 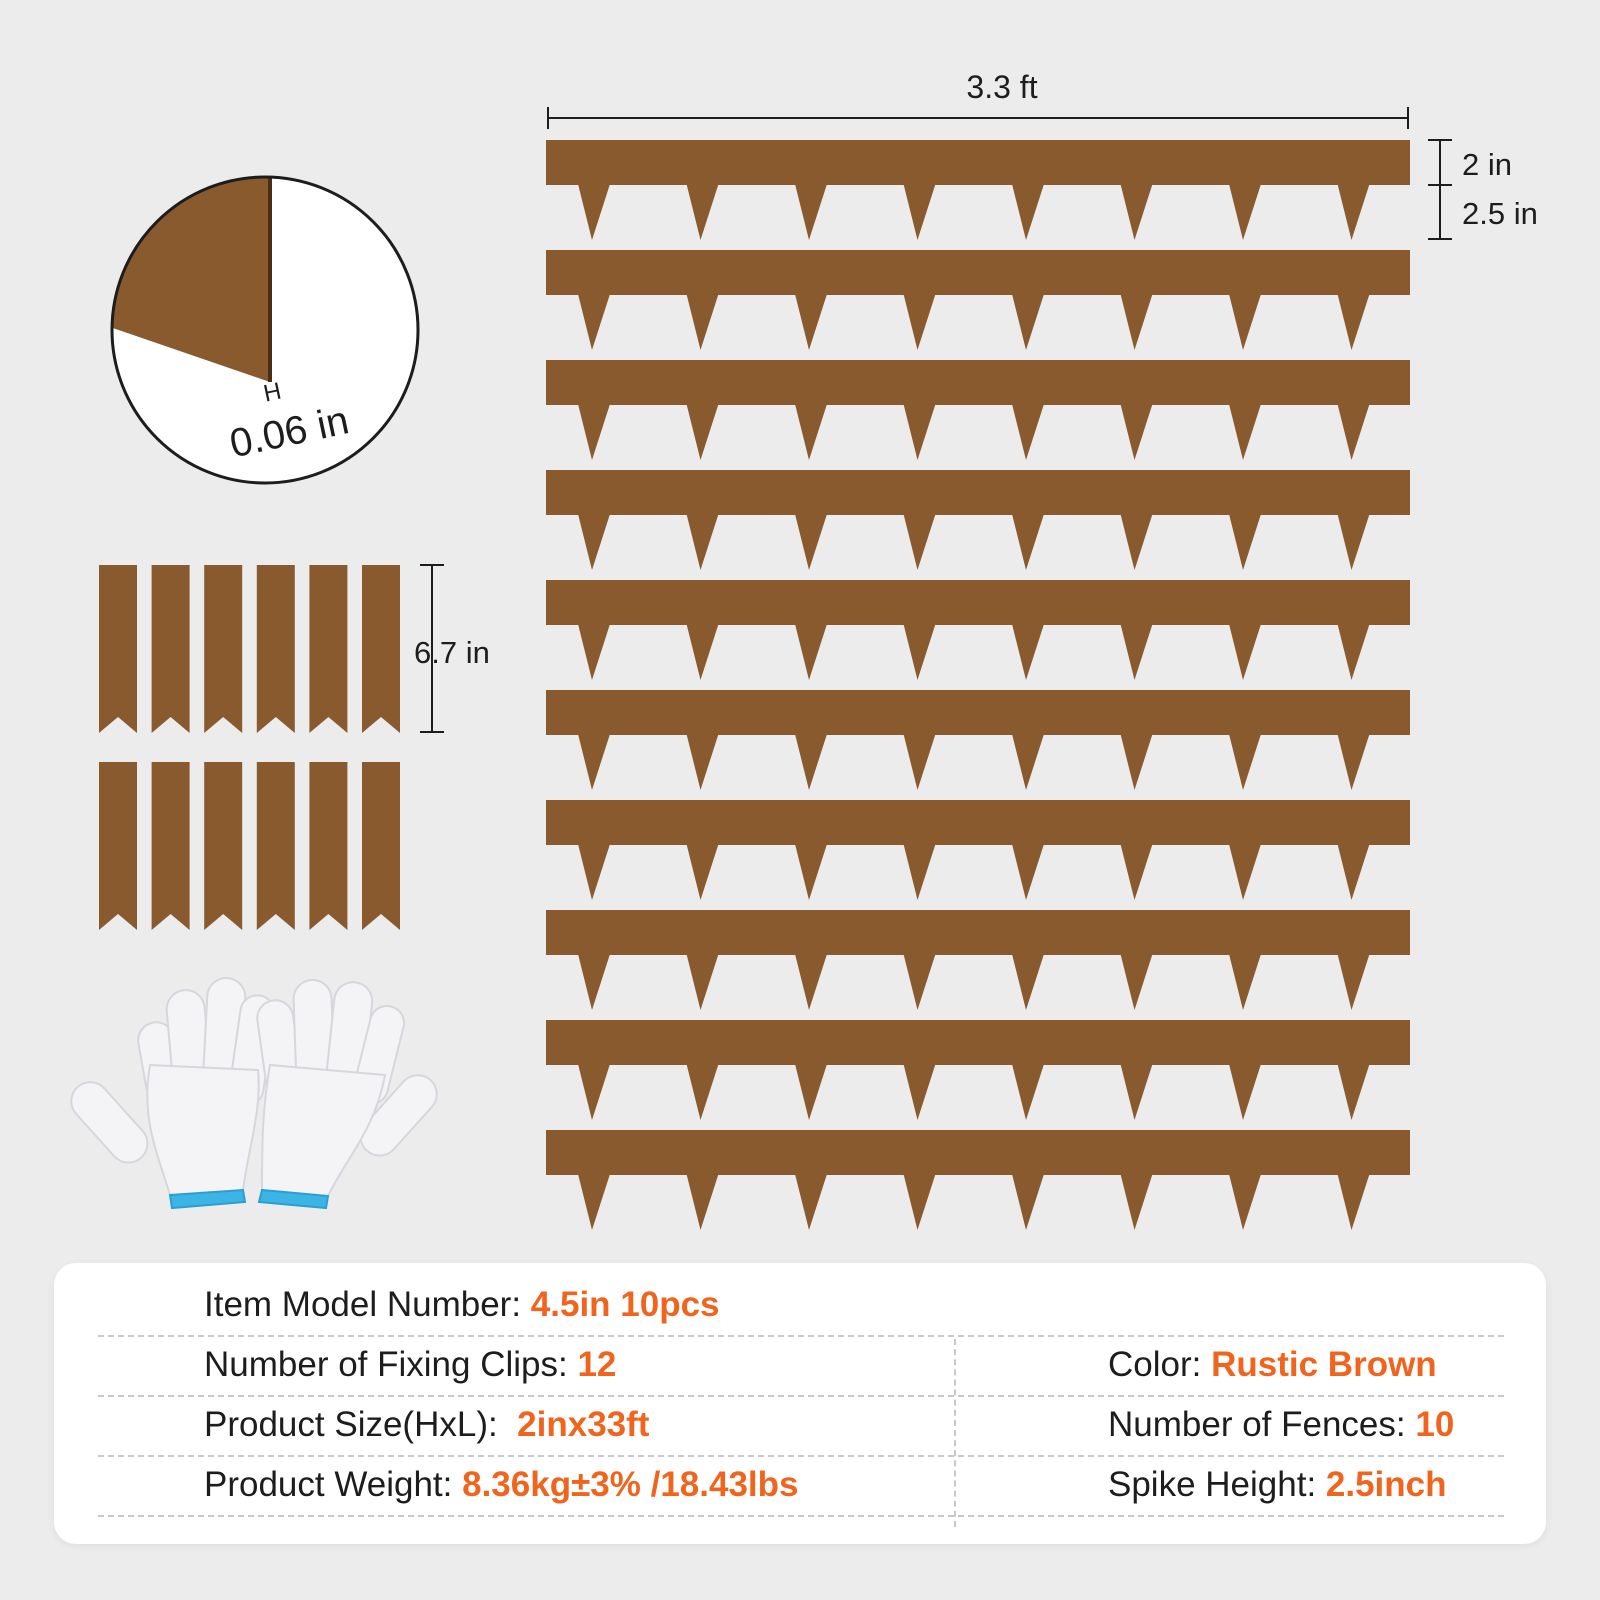 I want to click on work-gloves-icon, so click(x=254, y=1093).